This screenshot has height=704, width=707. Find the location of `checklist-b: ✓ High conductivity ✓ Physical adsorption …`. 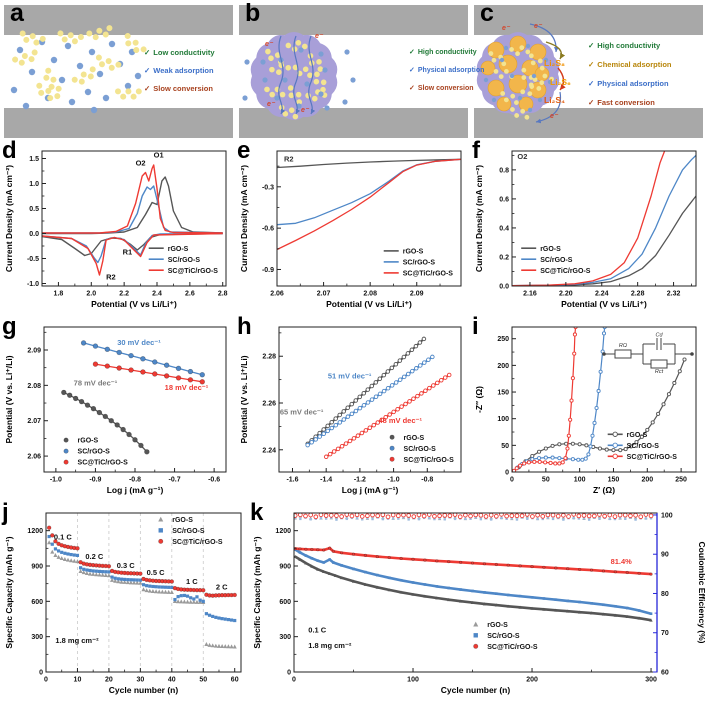

checklist-b: ✓ High conductivity ✓ Physical adsorption … is located at coordinates (446, 71).